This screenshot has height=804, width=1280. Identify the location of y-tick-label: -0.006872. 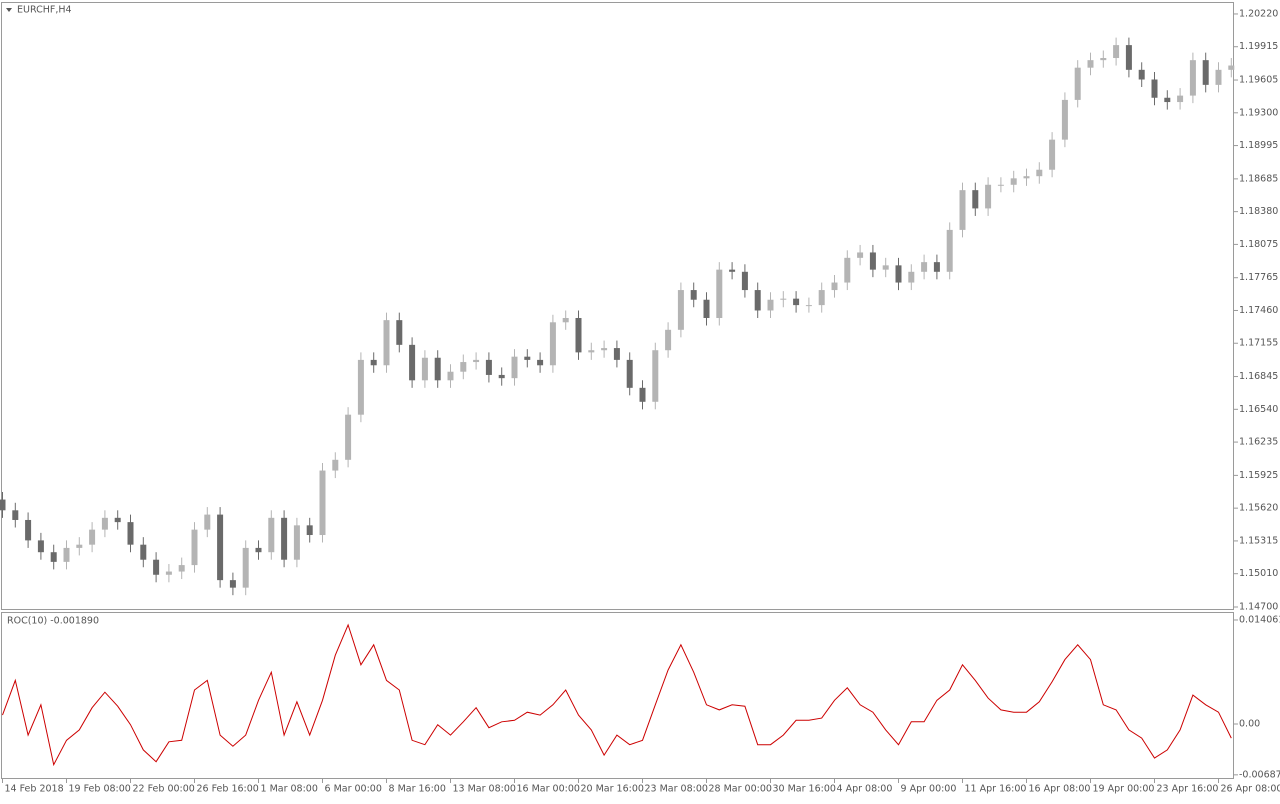
(1259, 774).